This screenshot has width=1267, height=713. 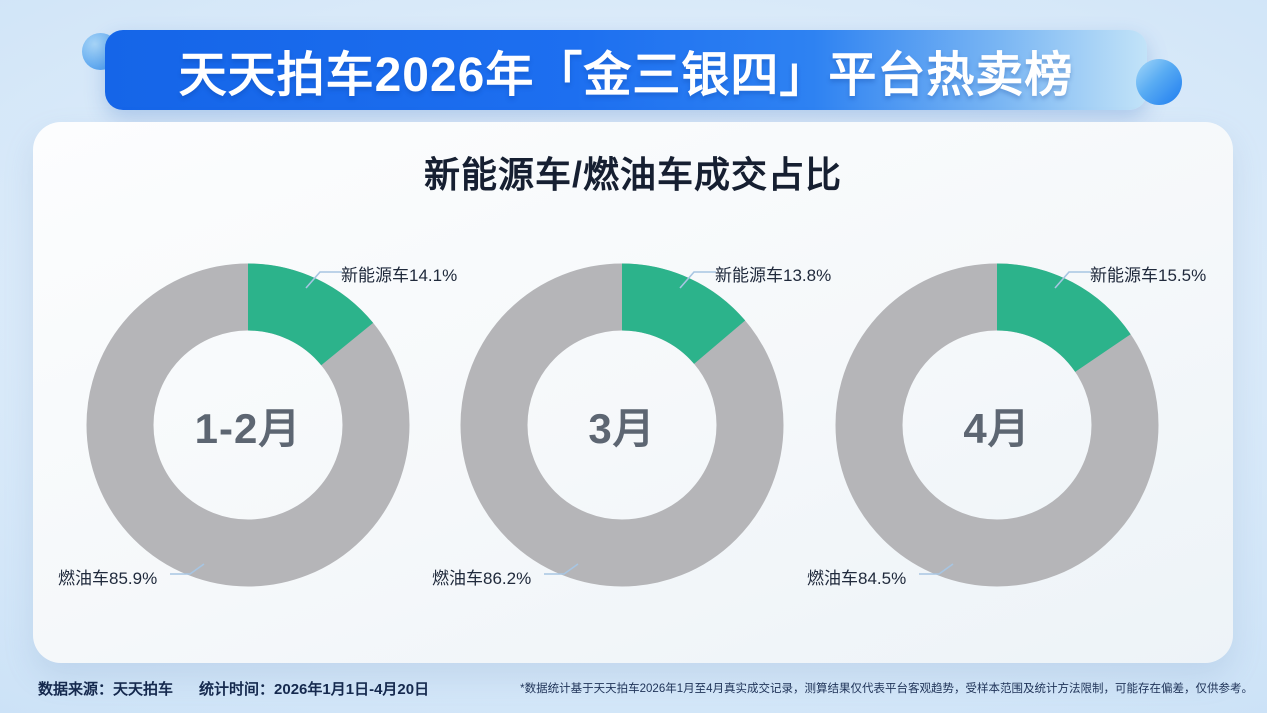 What do you see at coordinates (857, 578) in the screenshot?
I see `fuel-share-label: 燃油车84.5%` at bounding box center [857, 578].